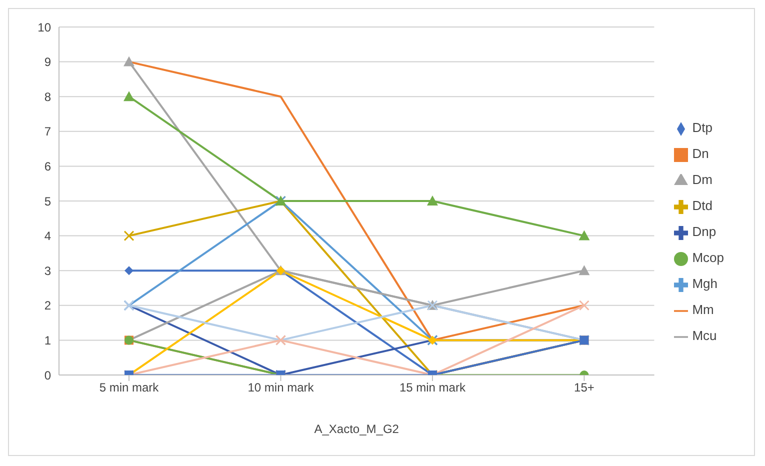 The image size is (765, 466). I want to click on y-tick-label: 9, so click(48, 62).